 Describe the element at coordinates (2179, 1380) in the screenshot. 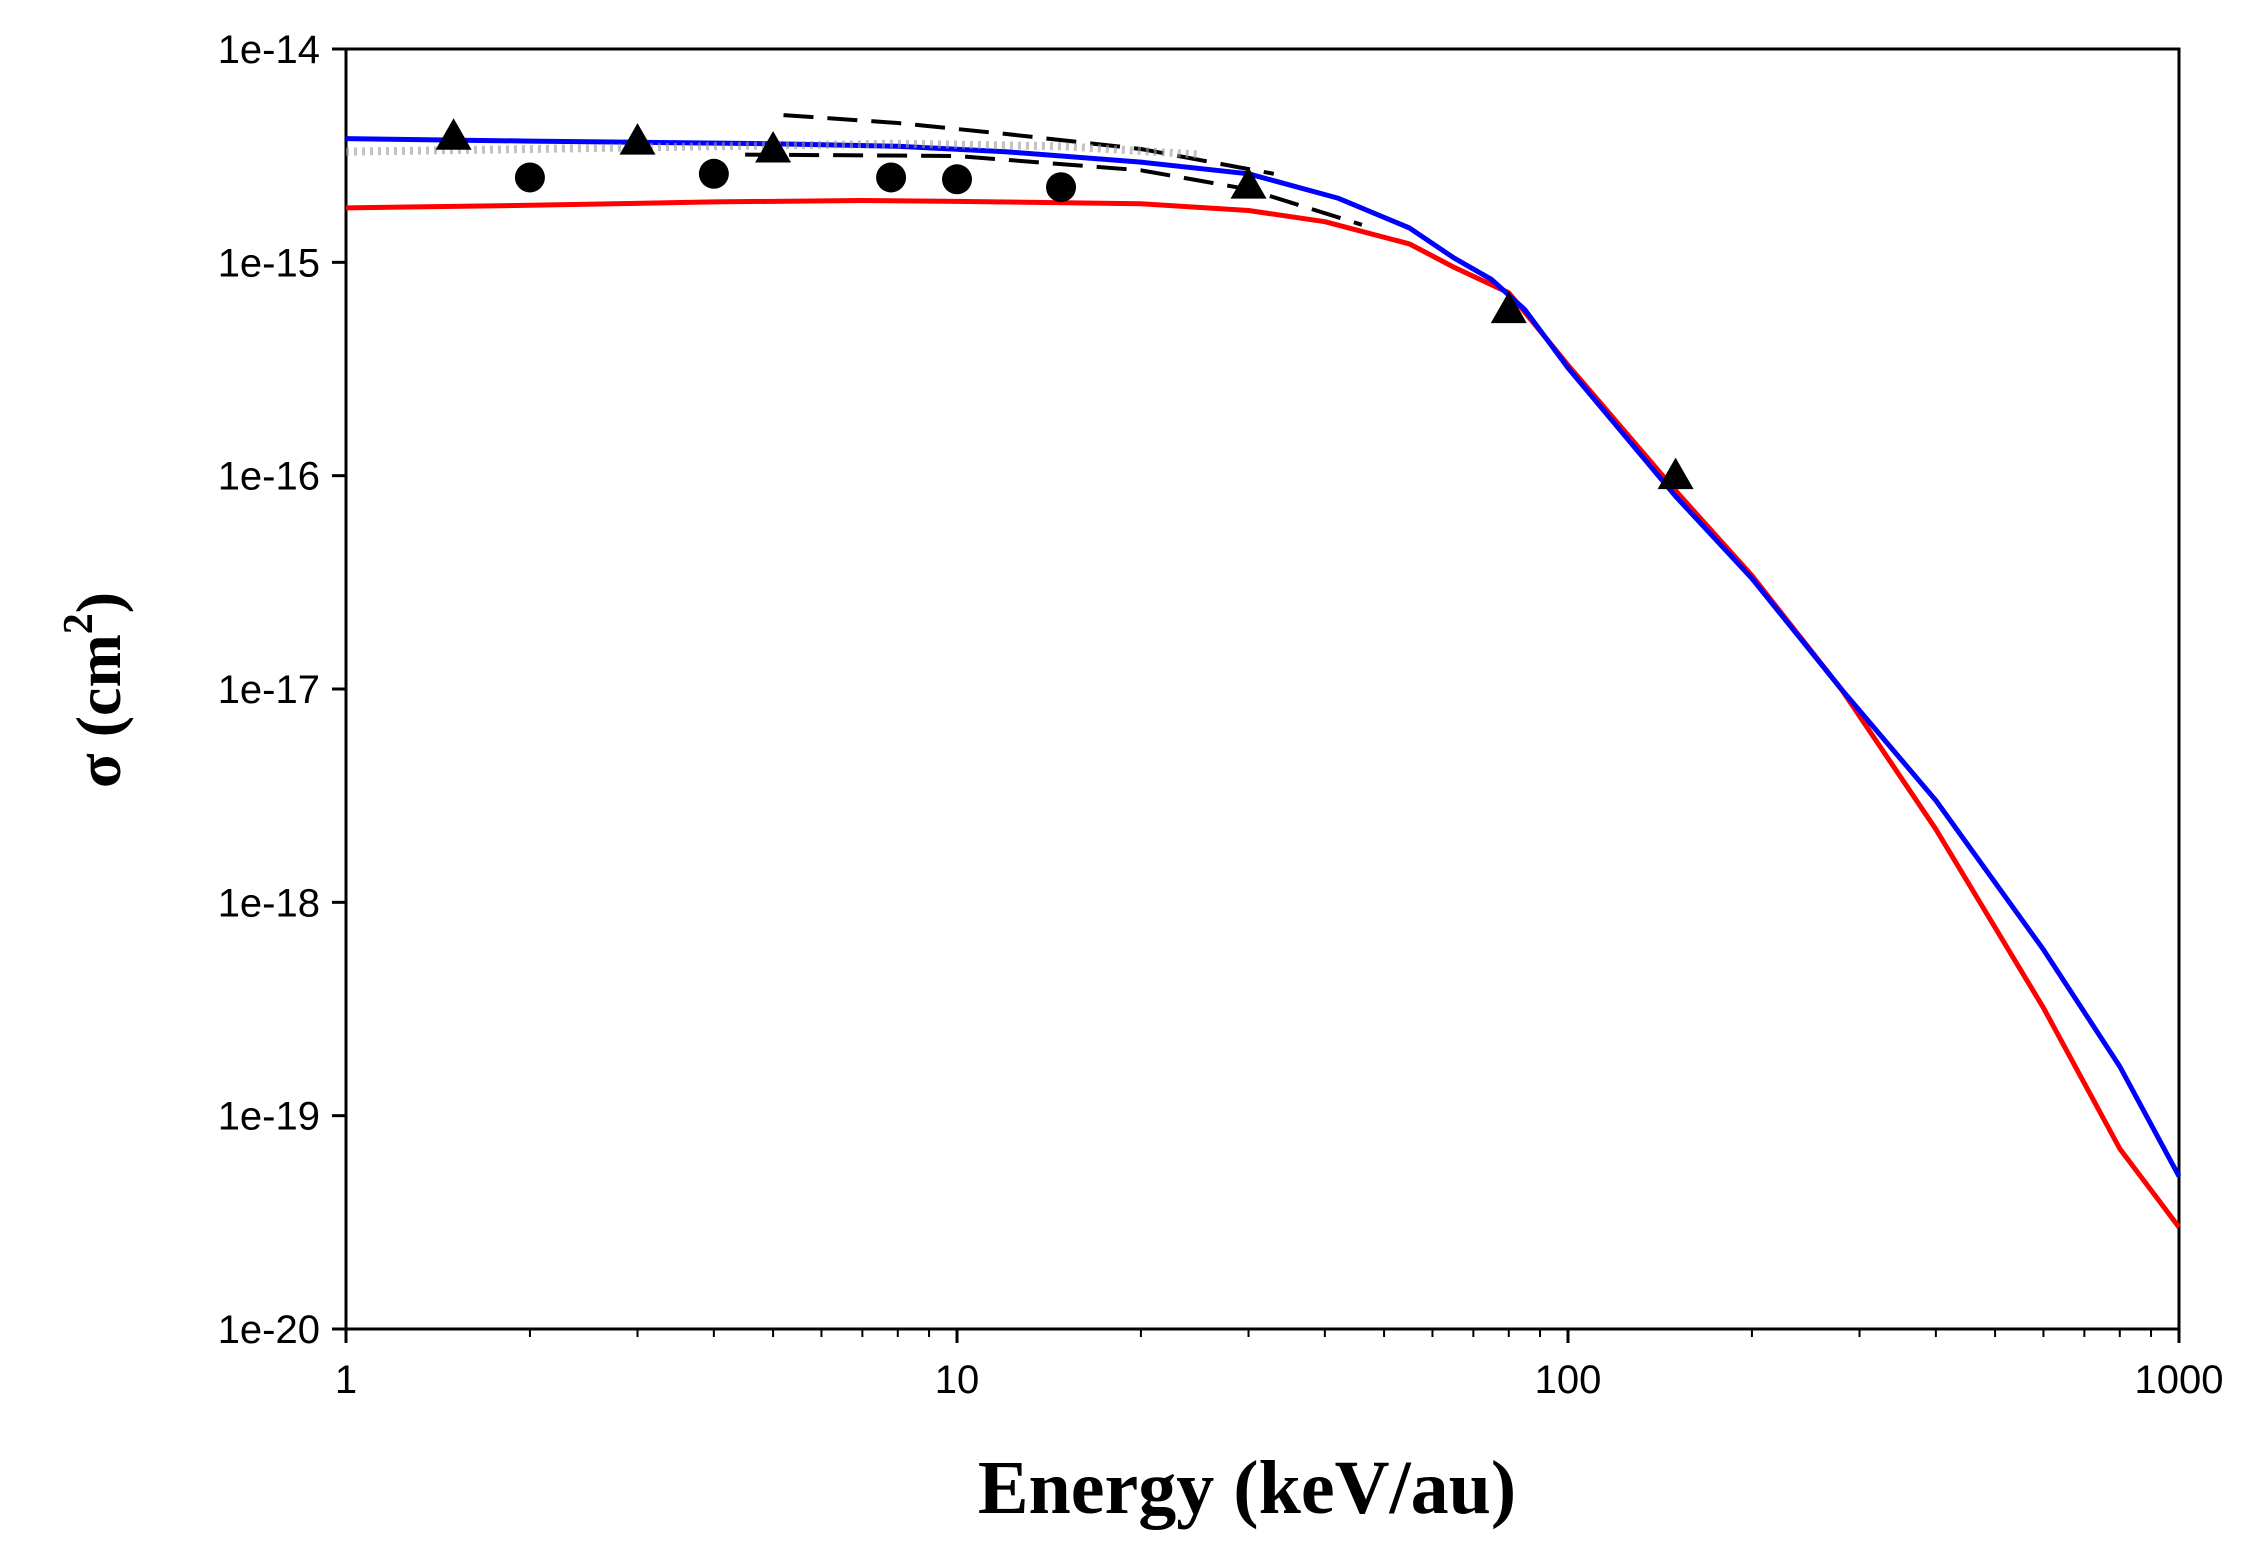

I see `x-tick-label: 1000` at that location.